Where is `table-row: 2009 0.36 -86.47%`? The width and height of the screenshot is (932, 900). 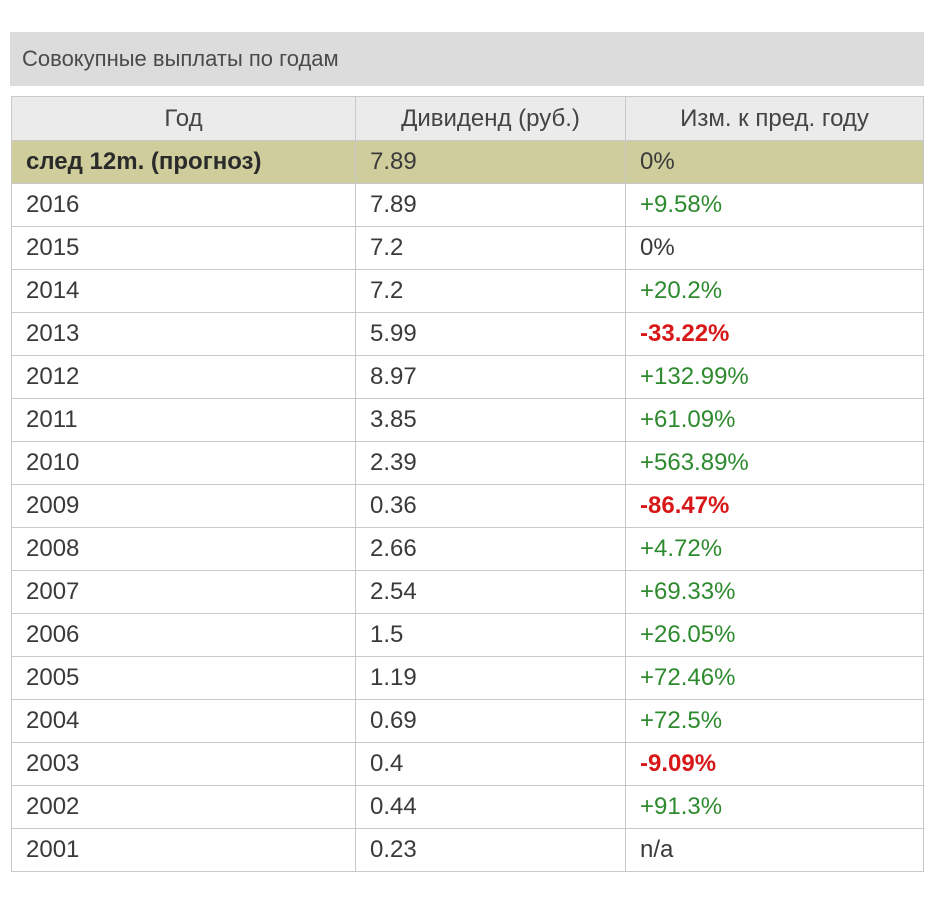
table-row: 2009 0.36 -86.47% is located at coordinates (467, 506).